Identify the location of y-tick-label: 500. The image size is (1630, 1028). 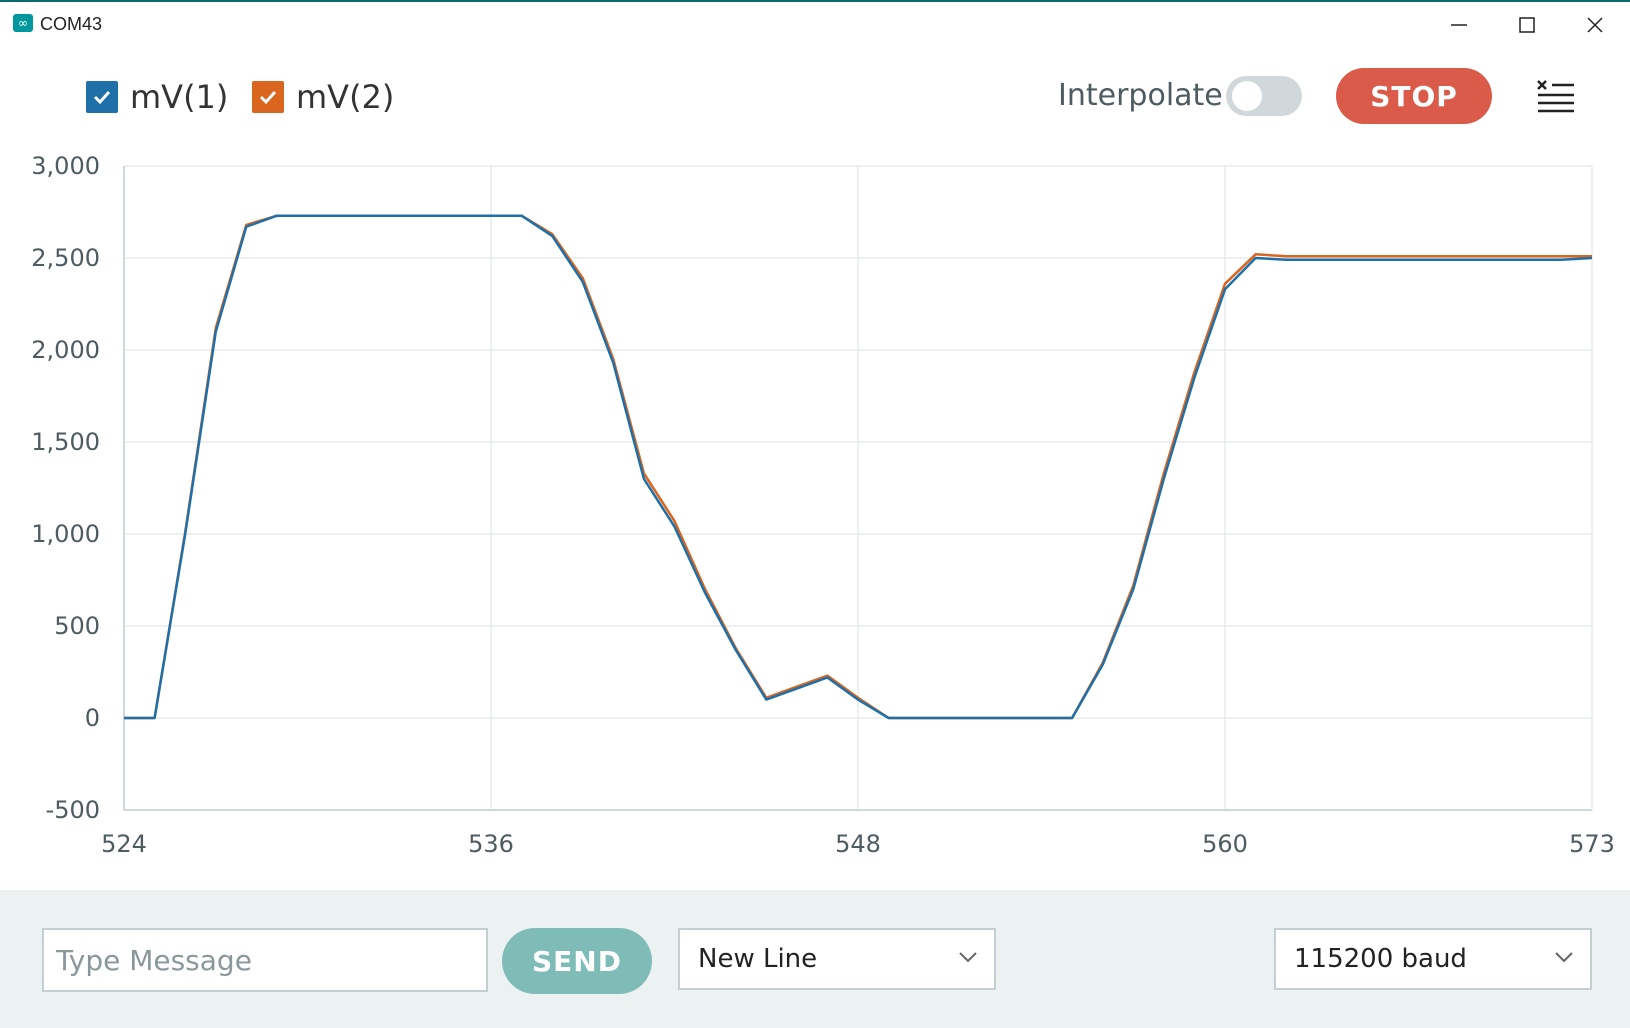
(77, 626).